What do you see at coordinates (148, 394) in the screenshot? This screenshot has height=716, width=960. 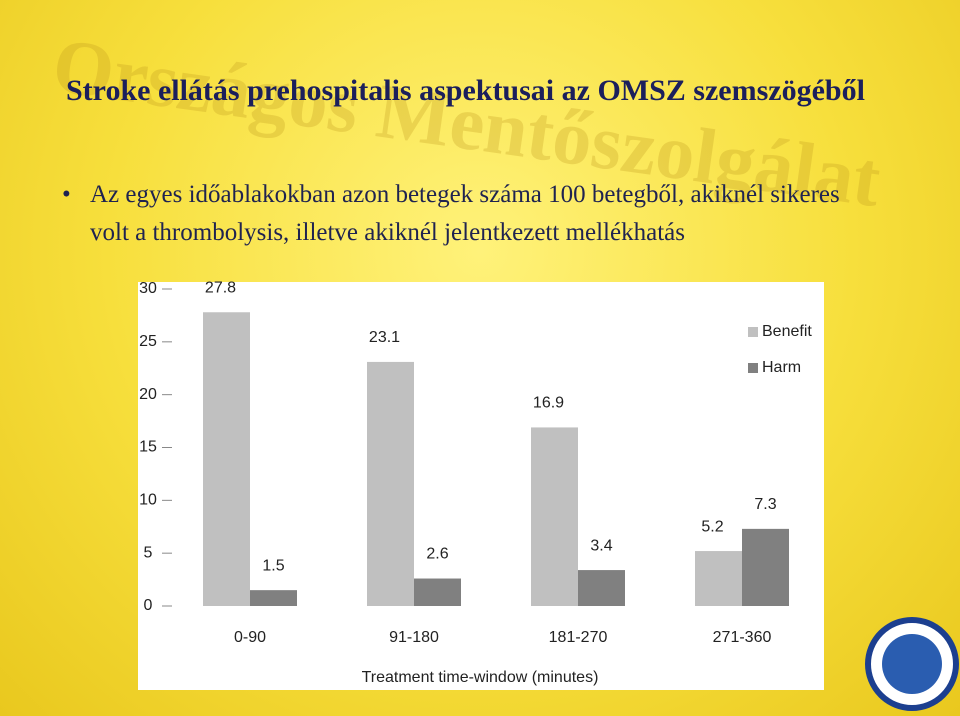 I see `y-tick-label: 20` at bounding box center [148, 394].